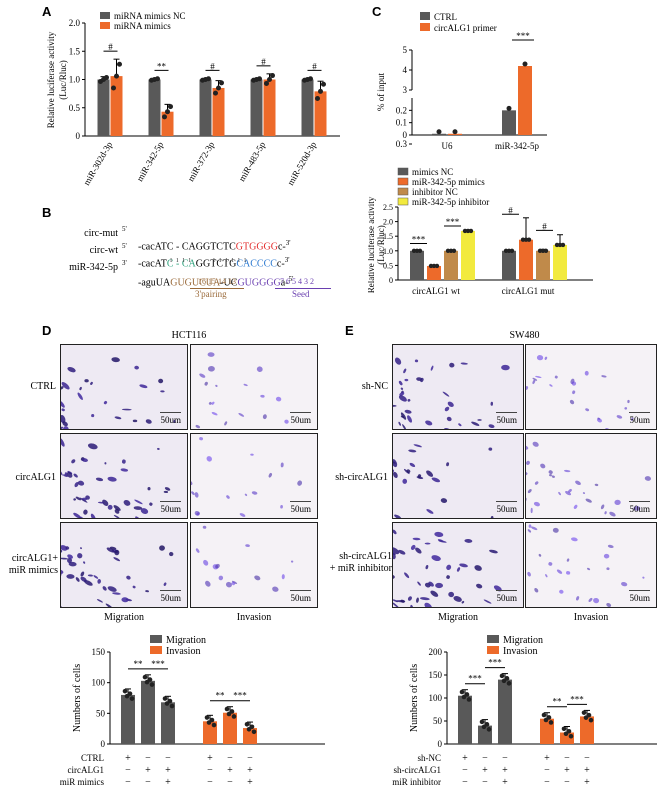 This screenshot has height=798, width=661. Describe the element at coordinates (517, 146) in the screenshot. I see `x-tick-label: miR-342-5p` at that location.